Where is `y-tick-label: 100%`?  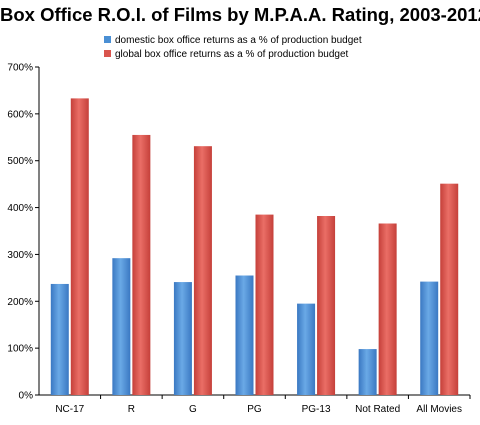 y-tick-label: 100% is located at coordinates (20, 349).